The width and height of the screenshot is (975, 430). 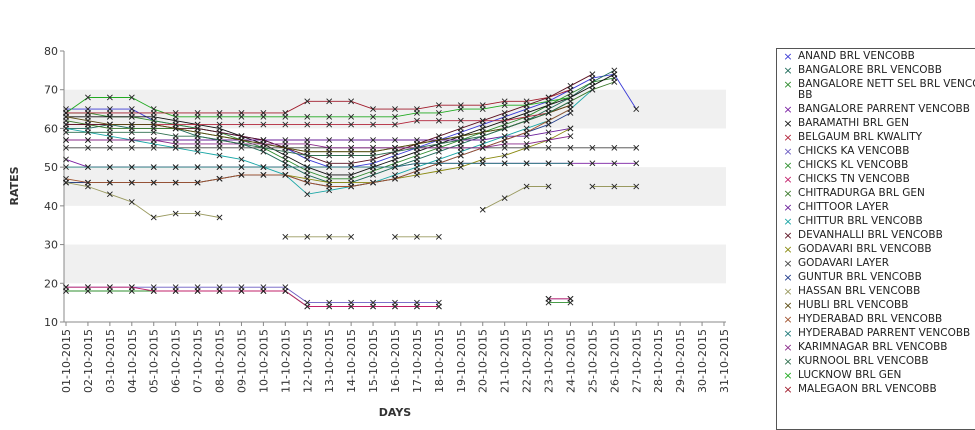 I want to click on legend-label: BELGAUM BRL KWALITY, so click(x=860, y=137).